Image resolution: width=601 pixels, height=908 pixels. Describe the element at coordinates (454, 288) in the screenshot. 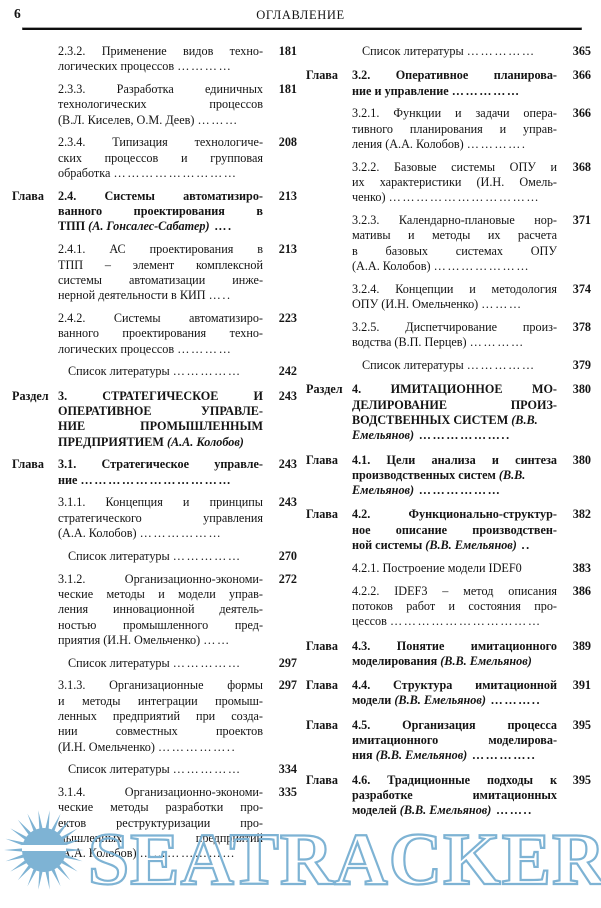

I see `toc-entry-line: 3.2.4. Концепции и методология` at that location.